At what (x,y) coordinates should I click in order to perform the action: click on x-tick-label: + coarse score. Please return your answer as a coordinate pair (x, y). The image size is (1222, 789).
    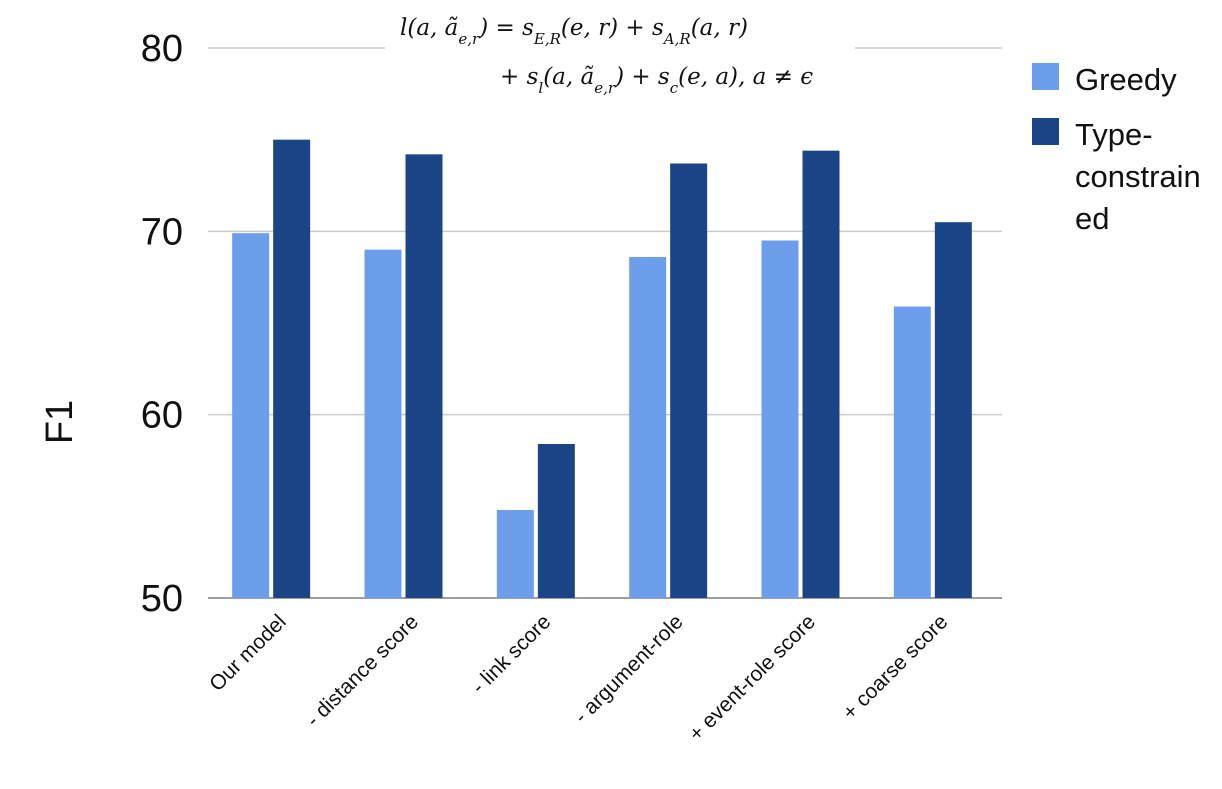
    Looking at the image, I should click on (895, 667).